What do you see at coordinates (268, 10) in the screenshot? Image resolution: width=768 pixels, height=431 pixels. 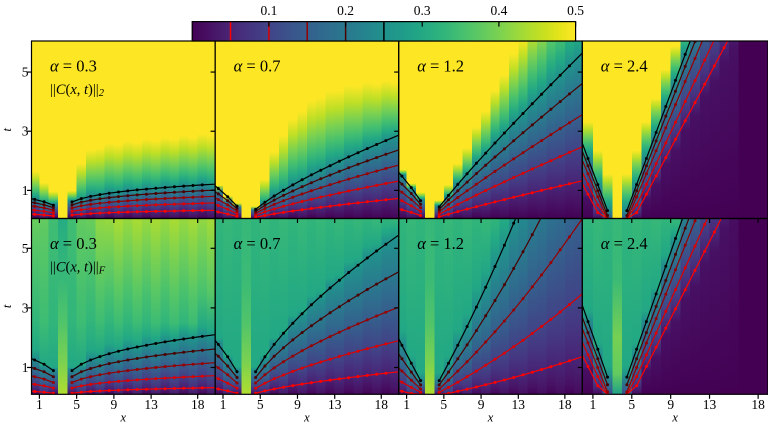 I see `svg-text: 0.1` at bounding box center [268, 10].